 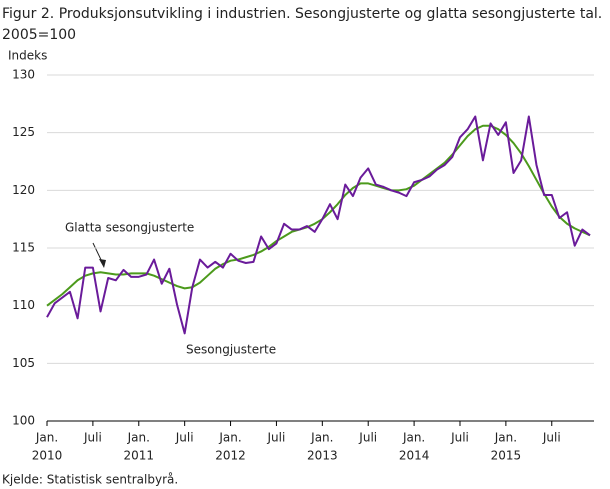 I want to click on x-tick-sublabel: 2015, so click(x=506, y=456).